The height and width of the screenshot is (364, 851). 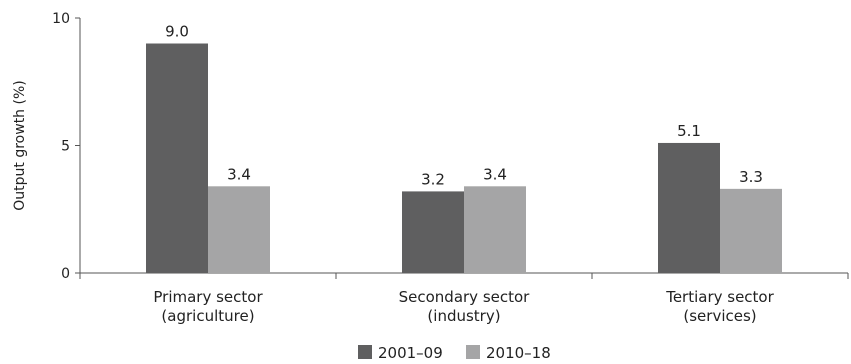 What do you see at coordinates (208, 306) in the screenshot?
I see `category-label: Primary sector (agriculture)` at bounding box center [208, 306].